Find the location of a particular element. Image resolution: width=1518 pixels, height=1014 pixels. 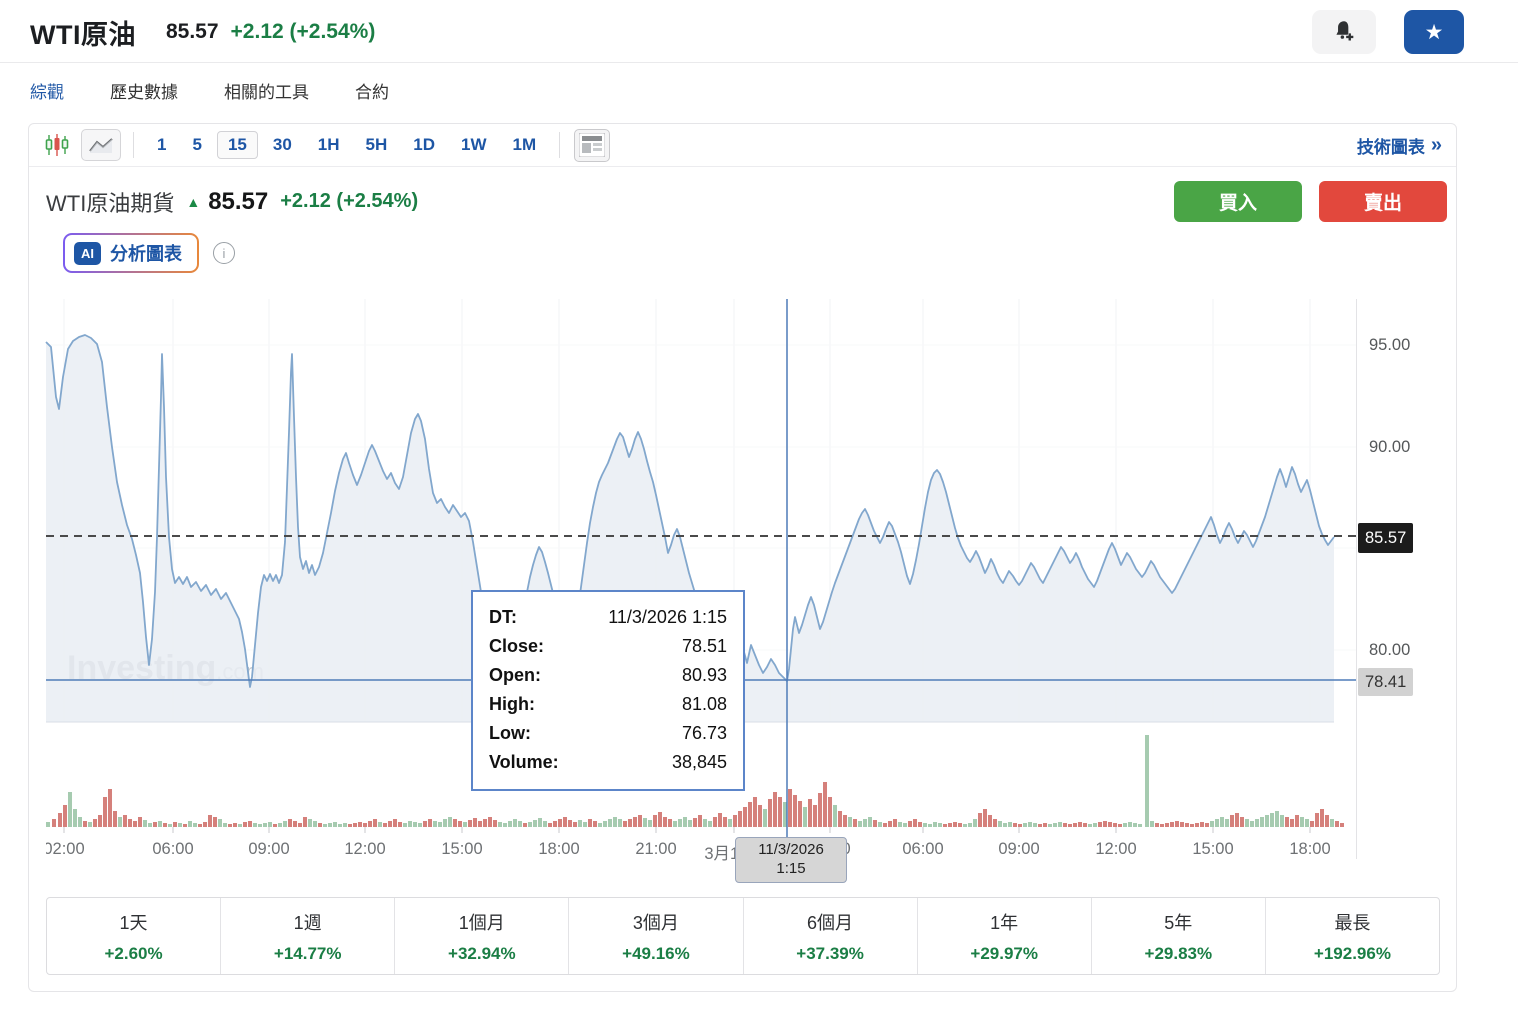

performance-cell-5年: 5年 +29.83% is located at coordinates (1177, 936).